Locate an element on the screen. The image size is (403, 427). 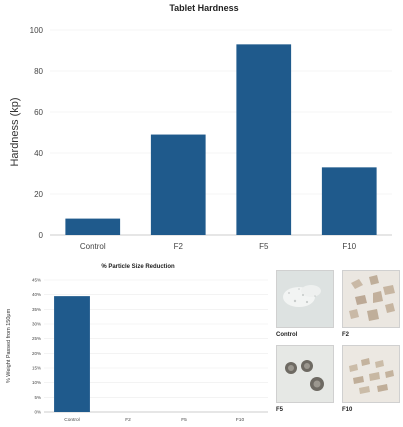
y-tick-label: 0 is located at coordinates (41, 235).